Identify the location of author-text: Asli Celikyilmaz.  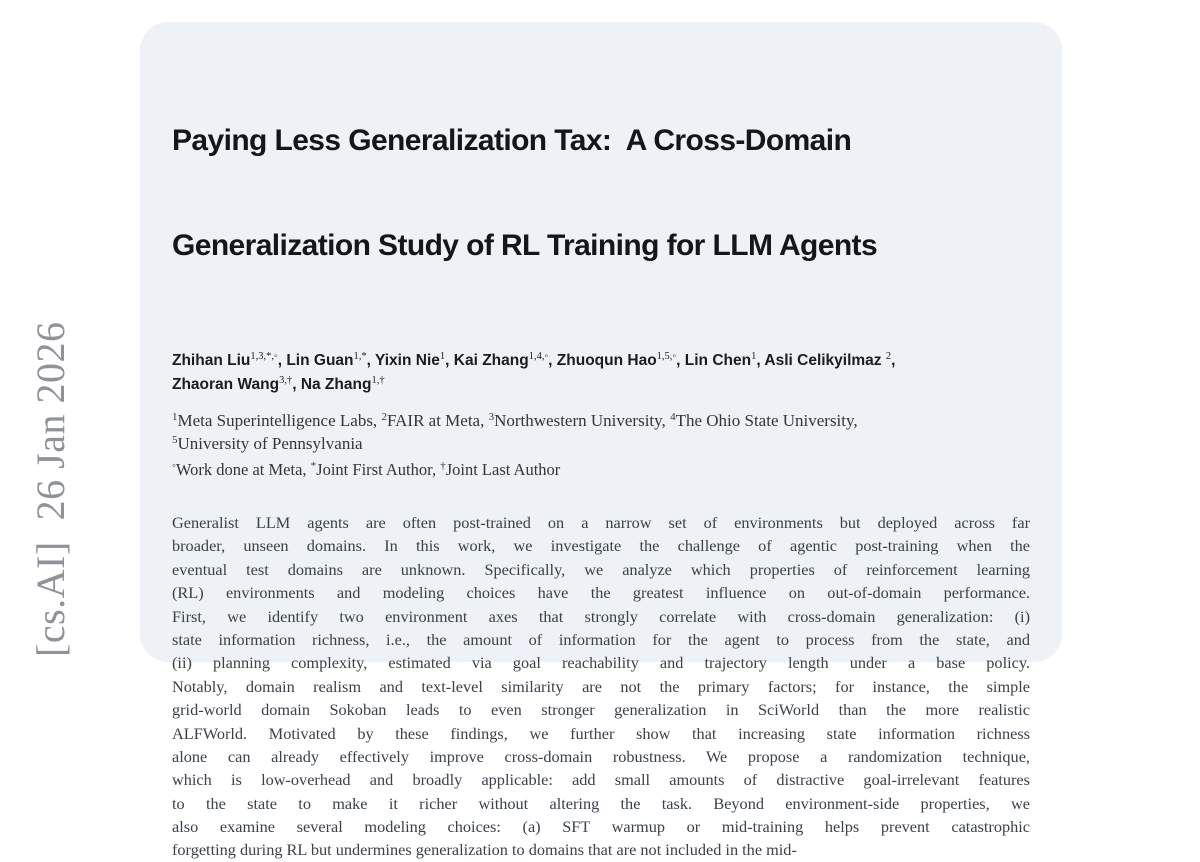
(825, 360).